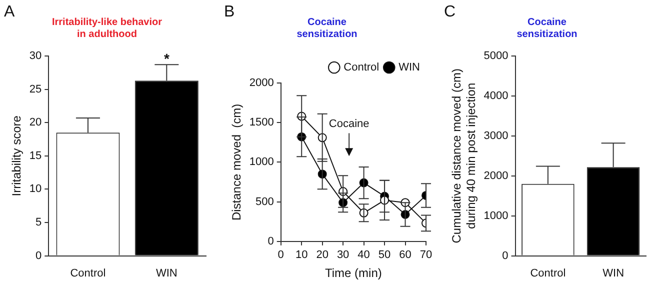  Describe the element at coordinates (496, 96) in the screenshot. I see `y-tick-label: 4000` at that location.